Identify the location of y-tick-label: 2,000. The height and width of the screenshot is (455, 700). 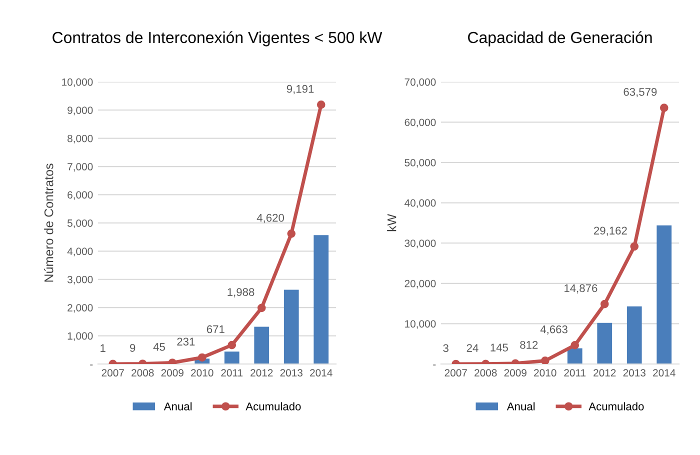
(80, 308).